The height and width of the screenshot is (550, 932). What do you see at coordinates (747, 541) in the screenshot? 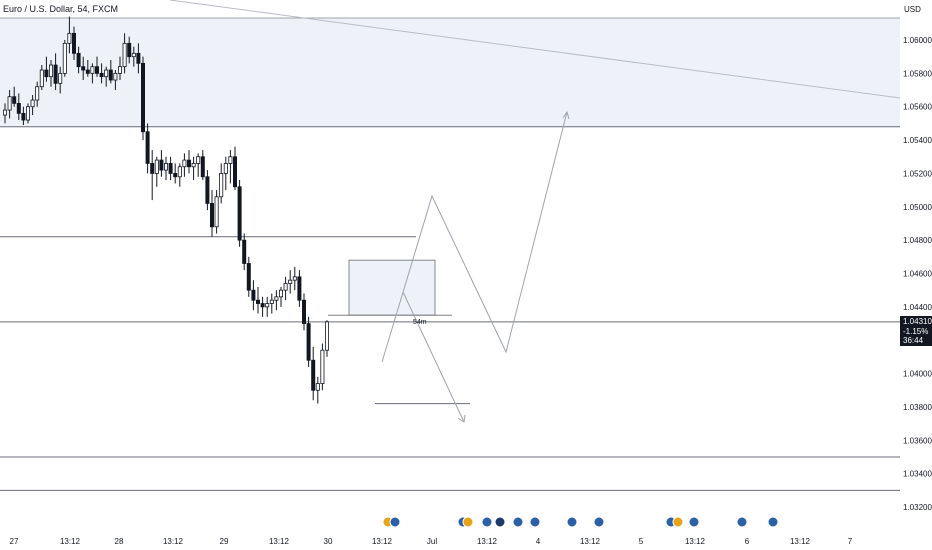
I see `x-tick-label: 6` at bounding box center [747, 541].